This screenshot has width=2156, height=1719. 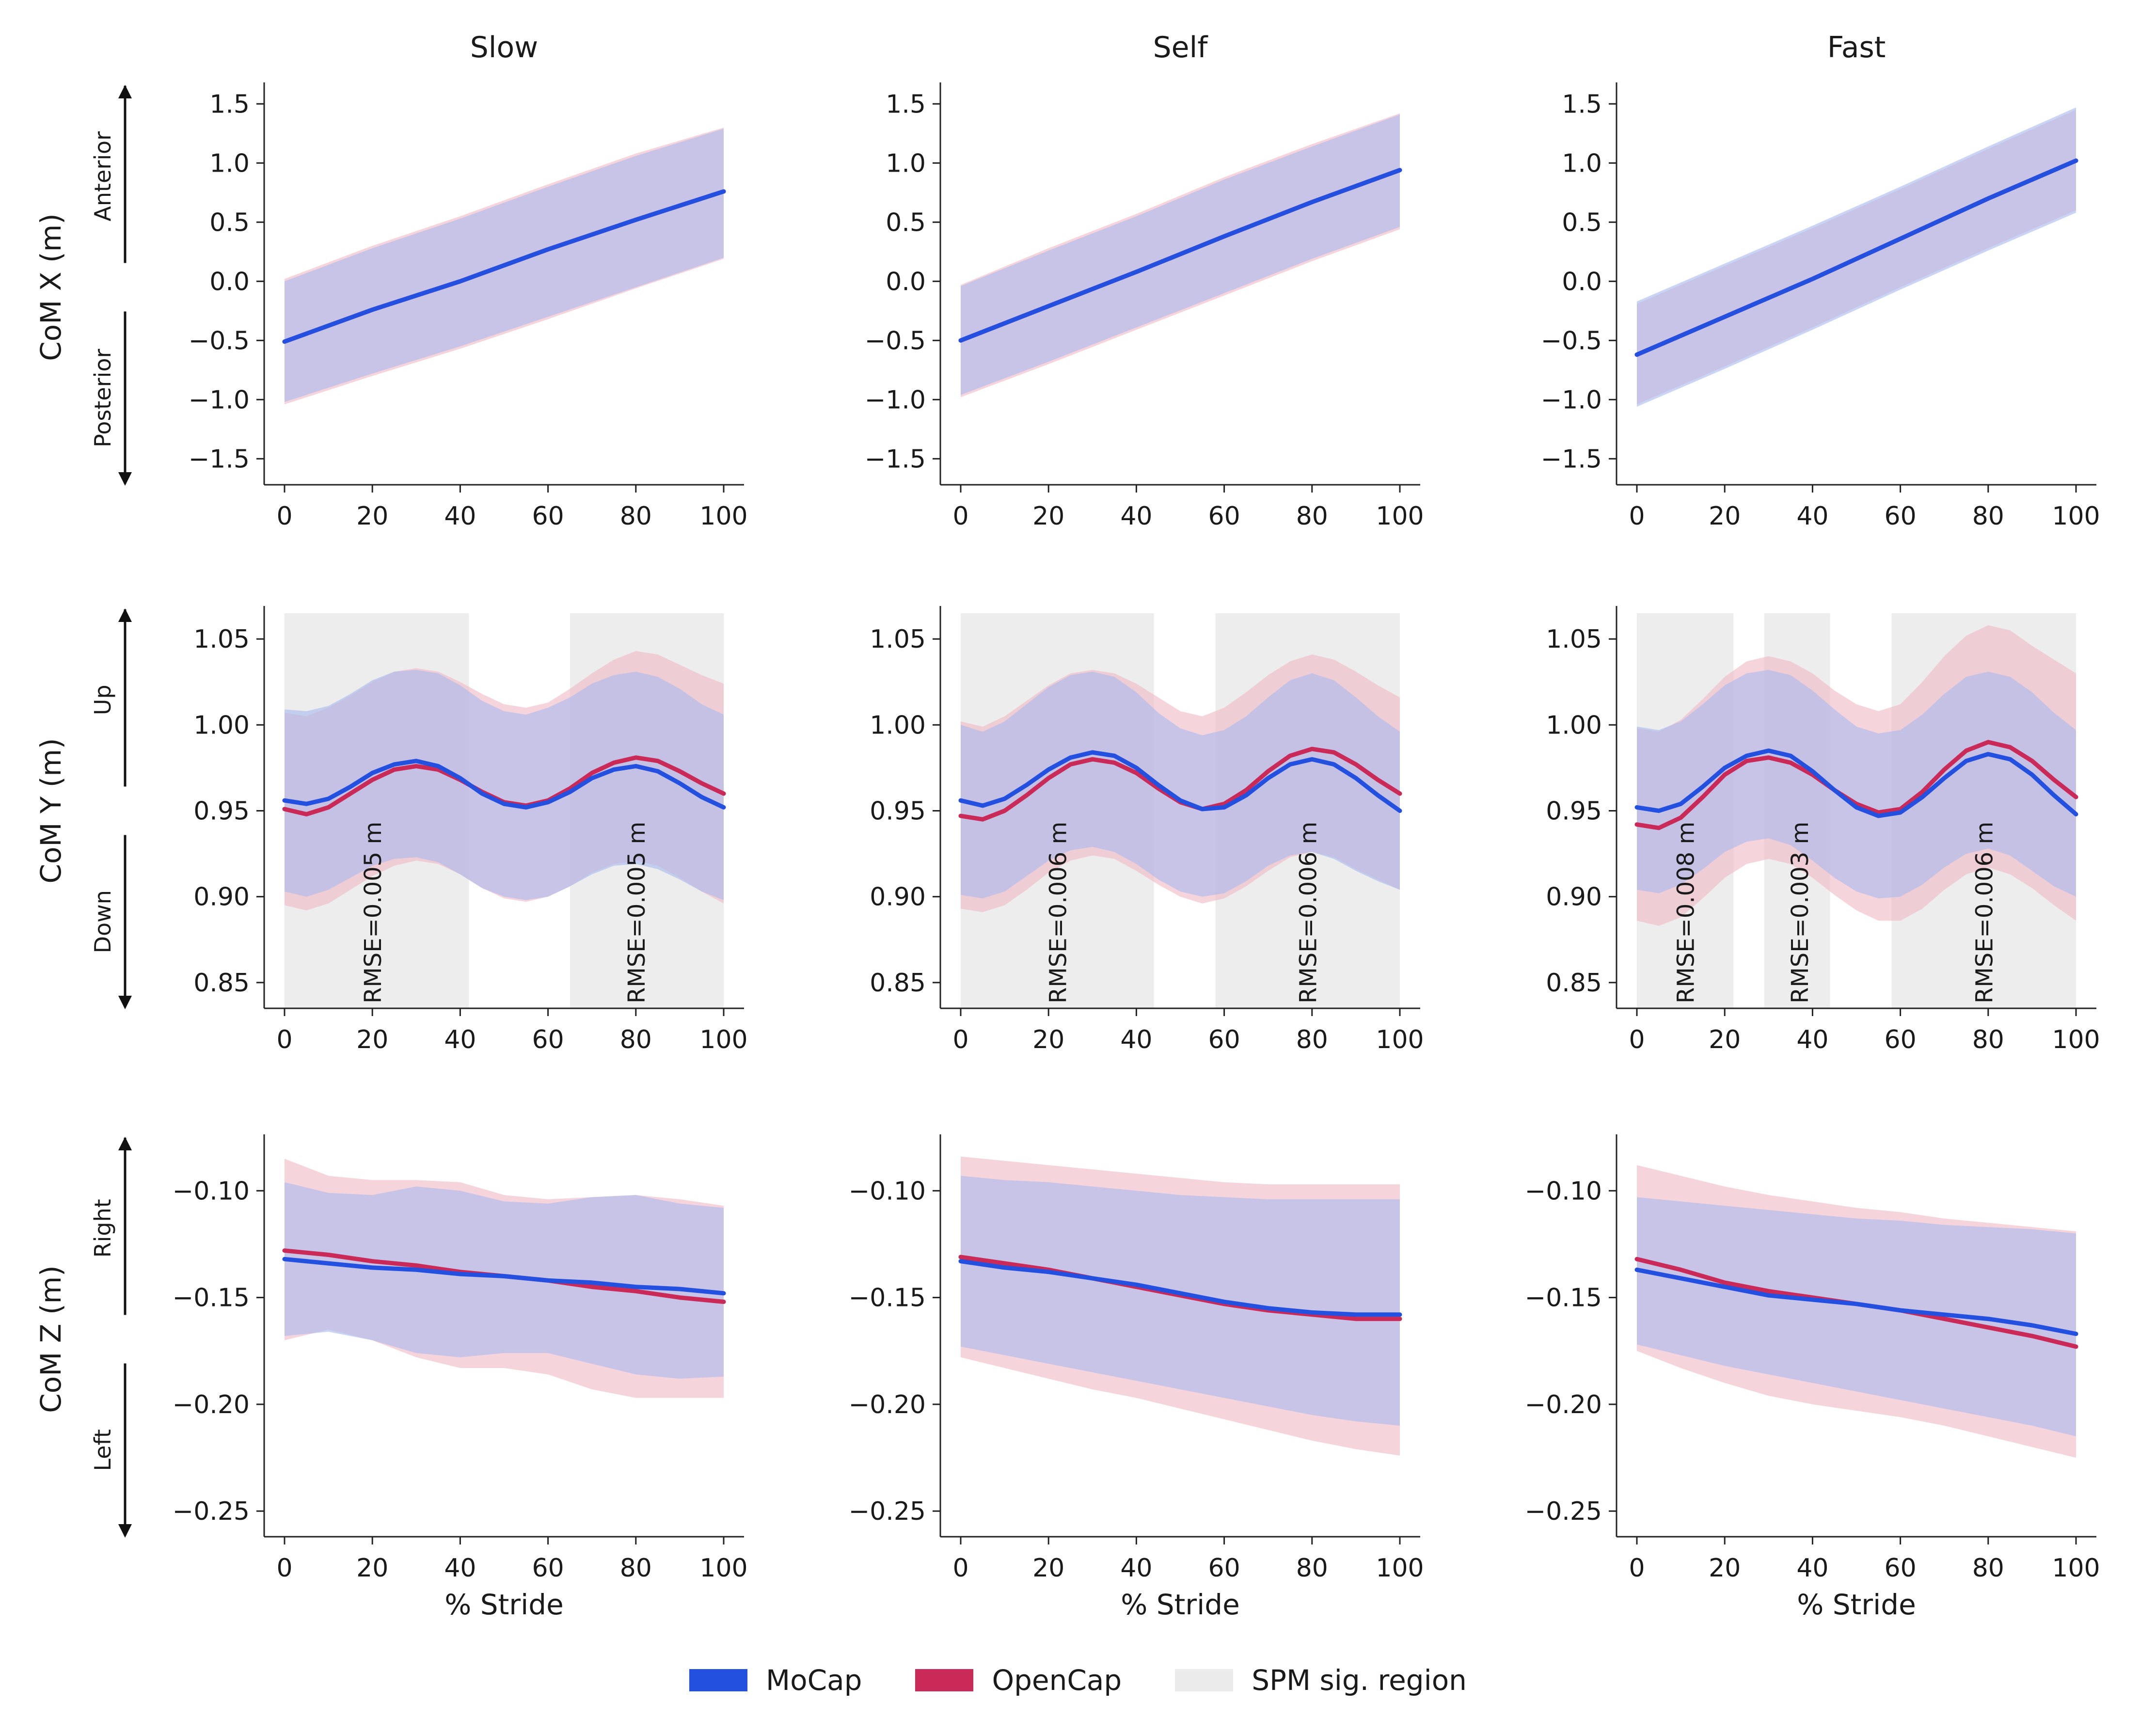 I want to click on direction-label-down: Posterior, so click(x=103, y=398).